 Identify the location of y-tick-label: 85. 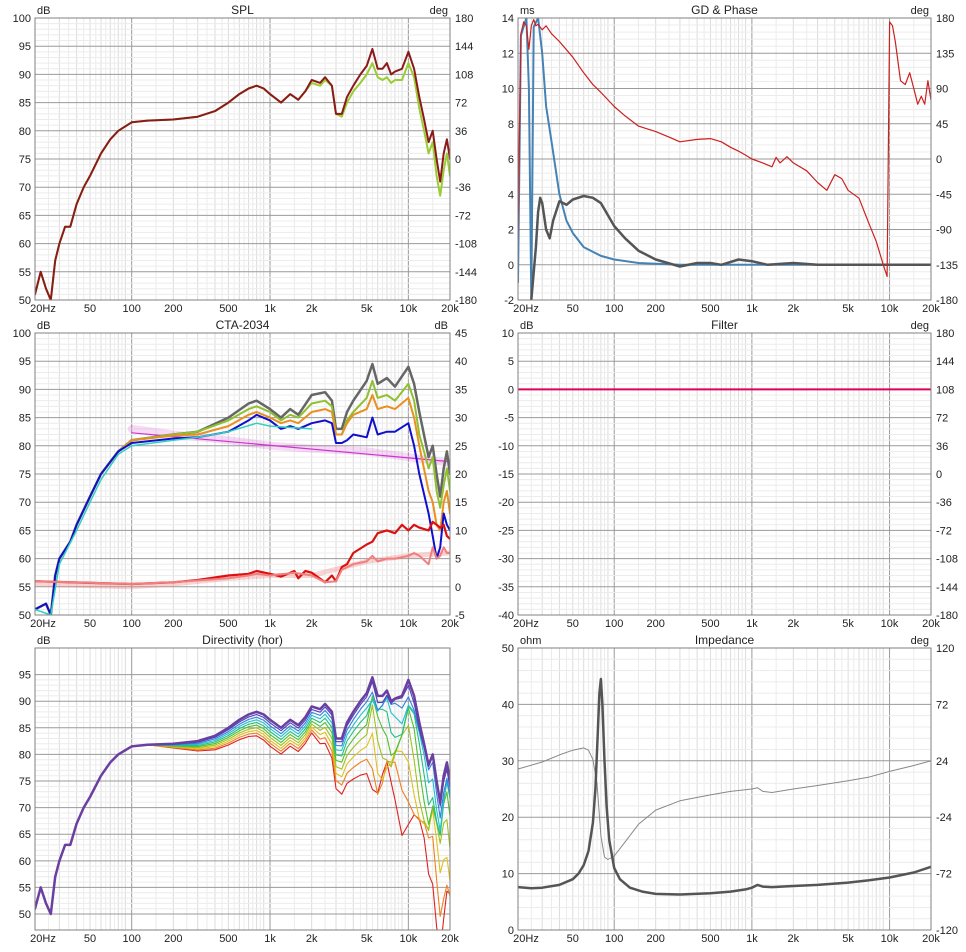
(25, 729).